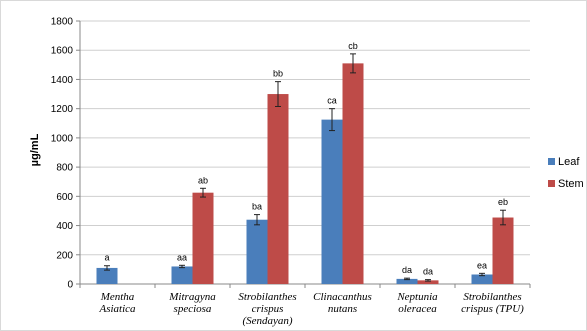  What do you see at coordinates (62, 109) in the screenshot?
I see `y-tick-label: 1200` at bounding box center [62, 109].